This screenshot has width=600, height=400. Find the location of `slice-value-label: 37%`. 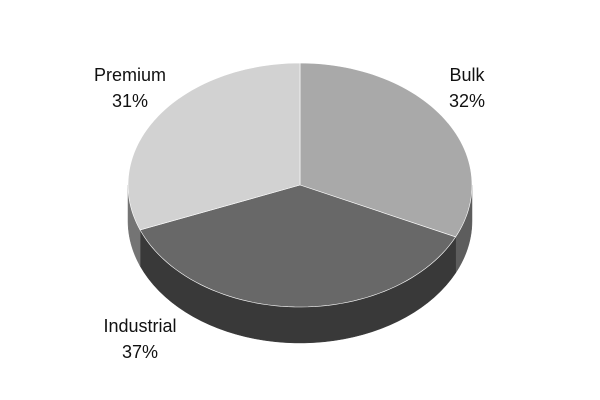

slice-value-label: 37% is located at coordinates (140, 352).